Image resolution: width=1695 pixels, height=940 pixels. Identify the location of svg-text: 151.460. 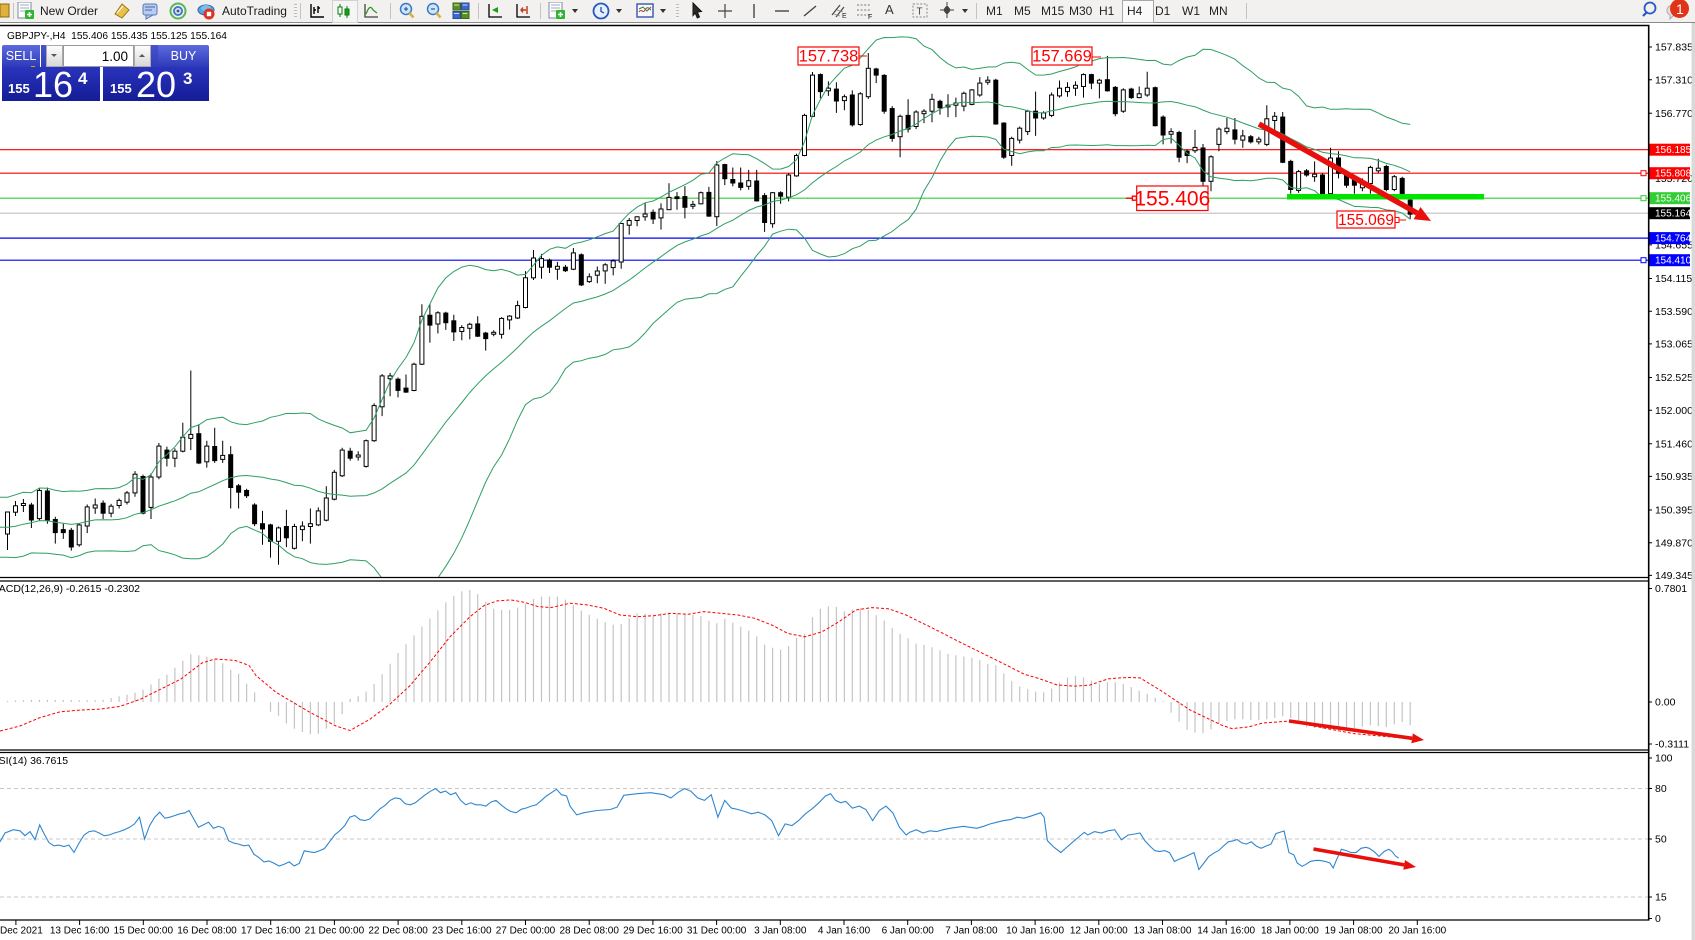
(1674, 444).